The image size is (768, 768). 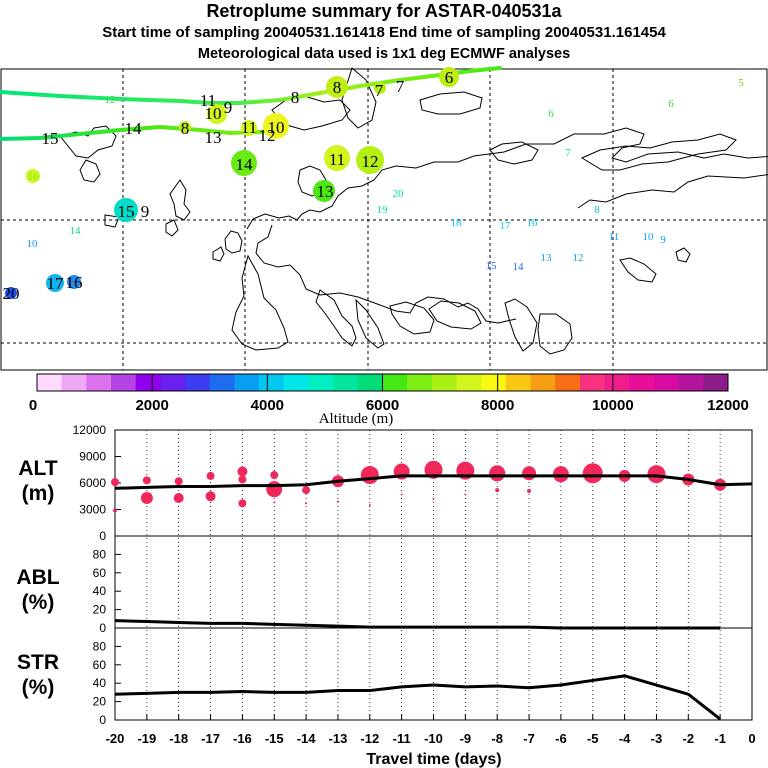 I want to click on map-day-label-large: 6, so click(x=449, y=77).